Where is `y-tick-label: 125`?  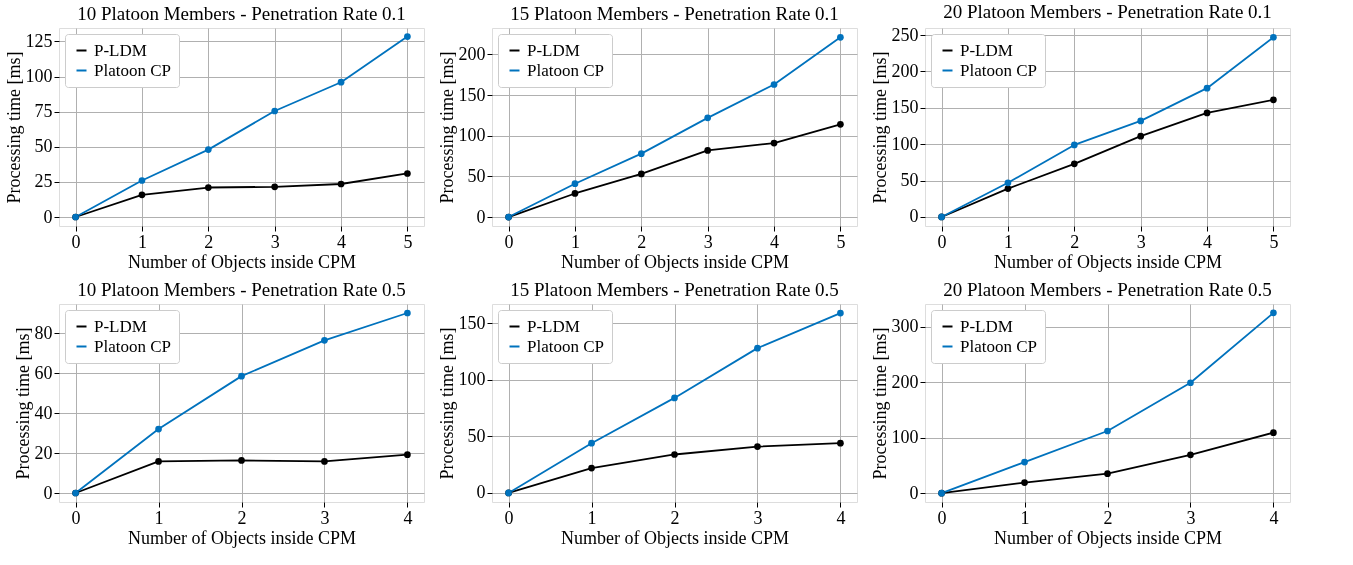 y-tick-label: 125 is located at coordinates (39, 40).